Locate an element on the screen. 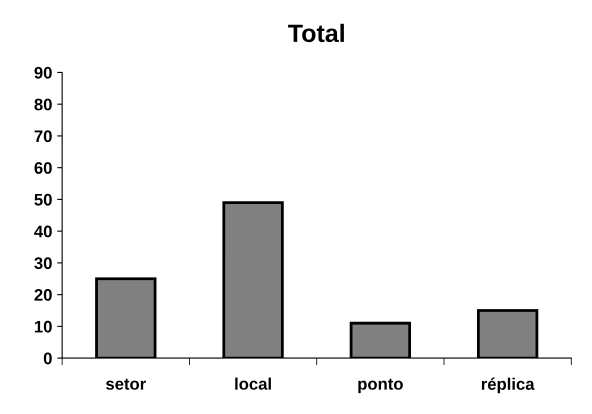 The width and height of the screenshot is (592, 414). x-tick-label: local is located at coordinates (253, 384).